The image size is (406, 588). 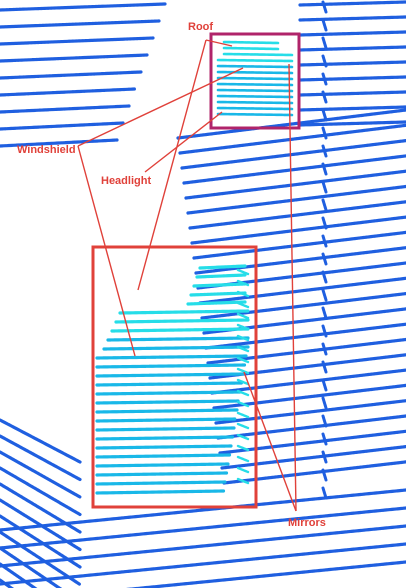 I want to click on windshield-leader-near, so click(x=106, y=251).